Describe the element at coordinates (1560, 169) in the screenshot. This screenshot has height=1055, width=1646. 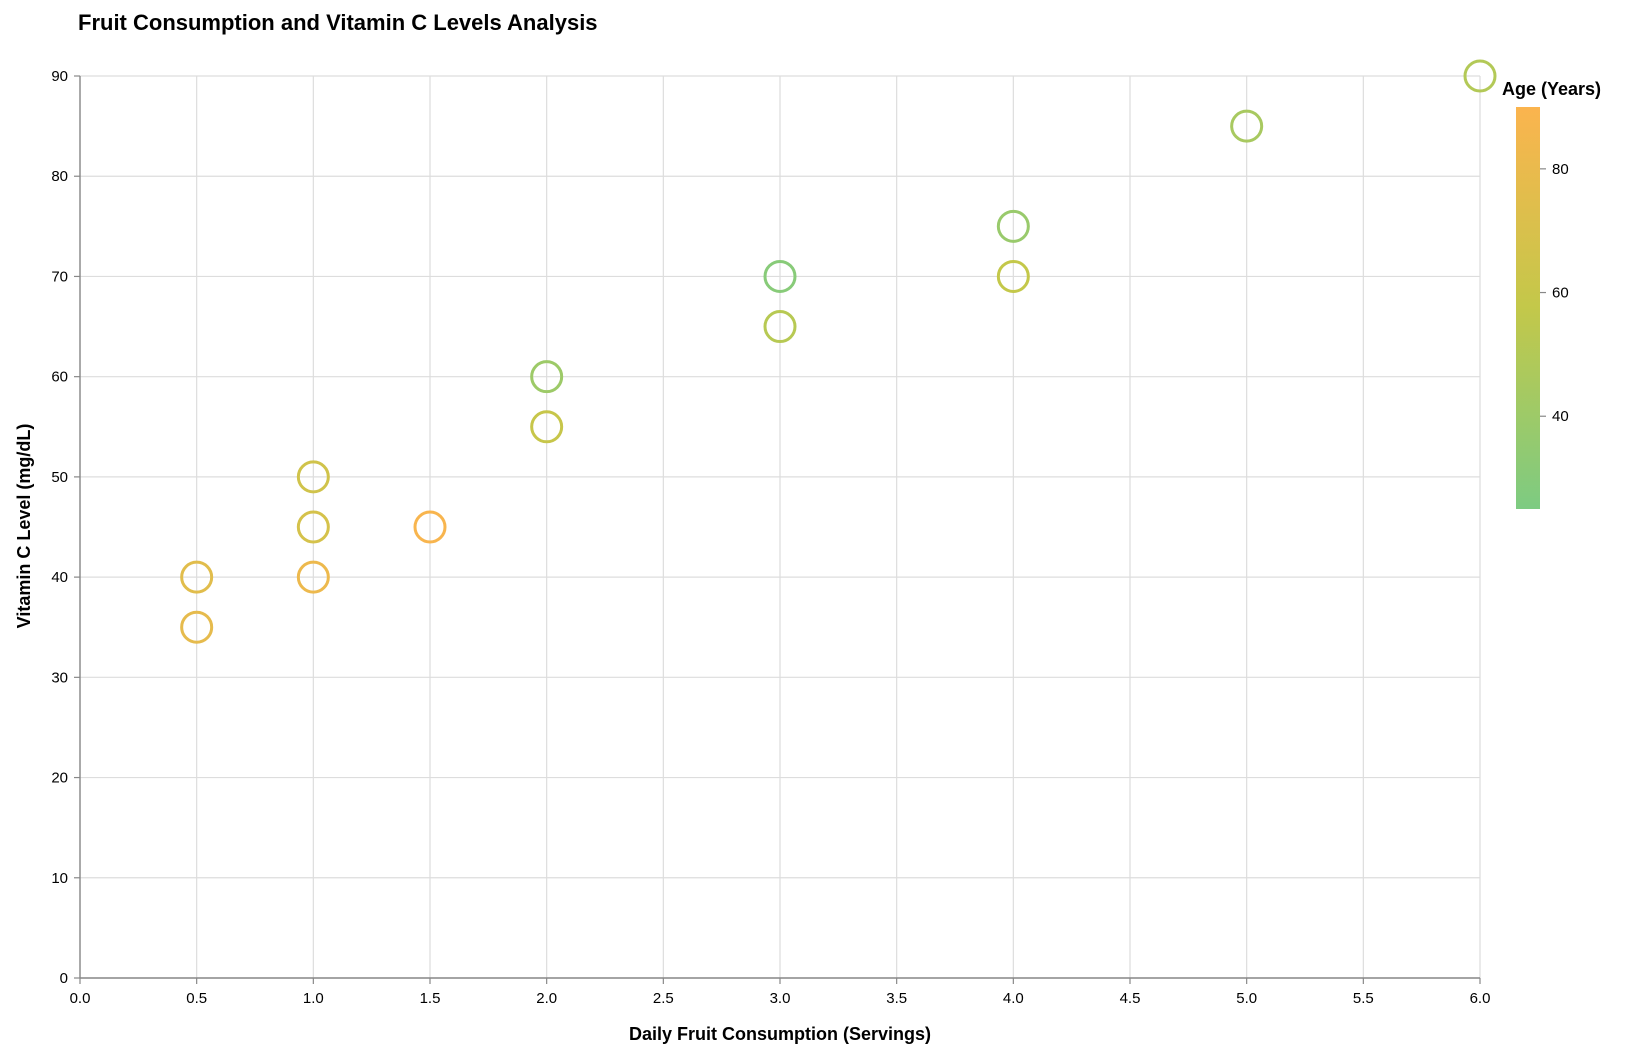
I see `legend-tick-label: 80` at that location.